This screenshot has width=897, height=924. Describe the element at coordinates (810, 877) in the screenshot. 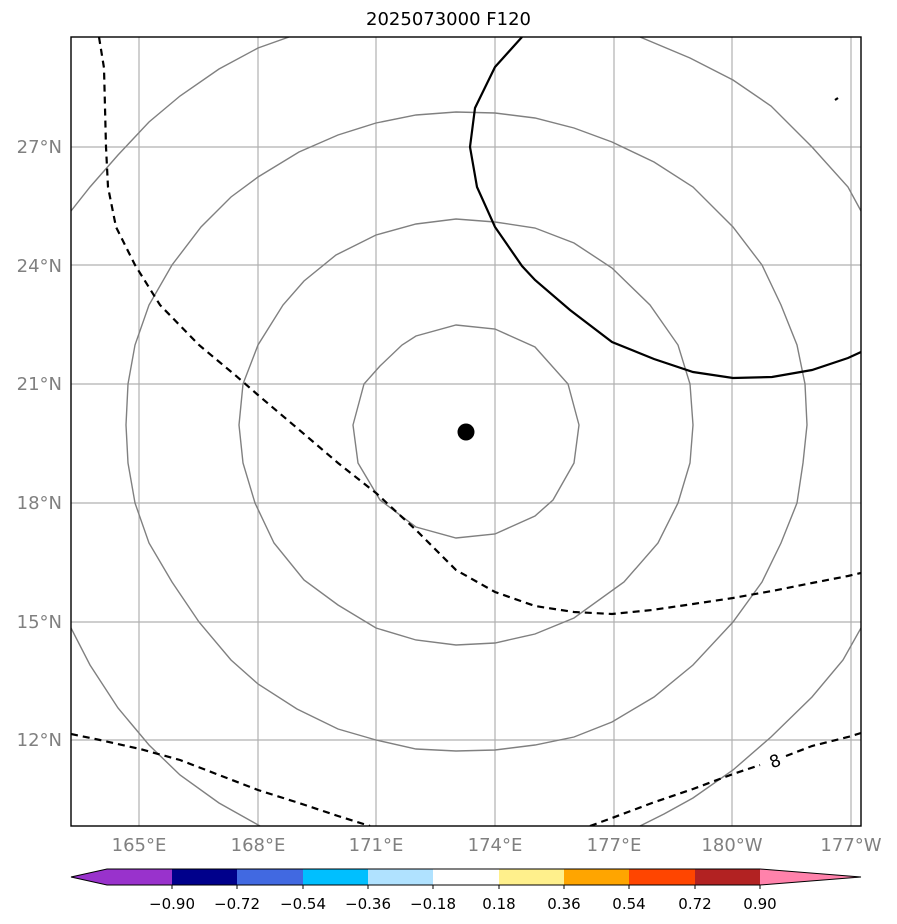

I see `colorbar-extend-max` at that location.